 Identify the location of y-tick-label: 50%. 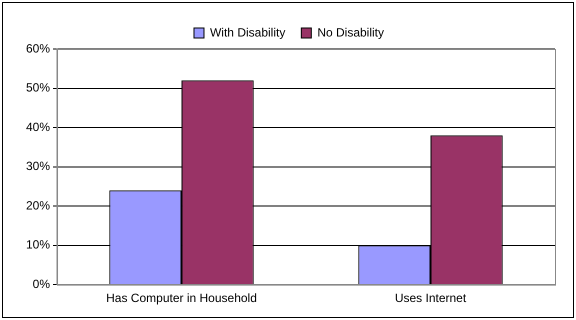
(38, 87).